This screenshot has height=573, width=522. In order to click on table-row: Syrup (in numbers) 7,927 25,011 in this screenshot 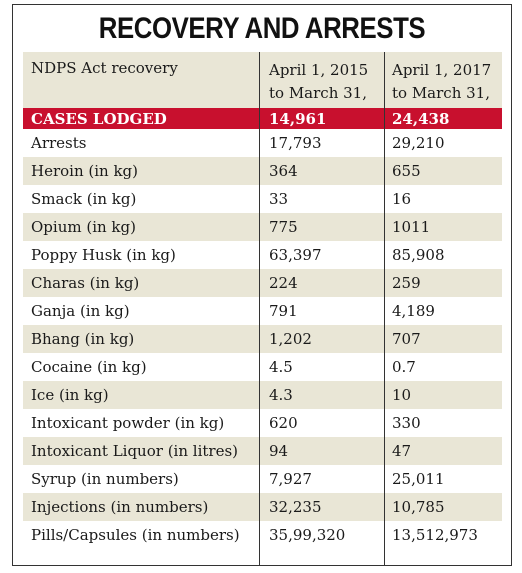, I will do `click(262, 479)`.